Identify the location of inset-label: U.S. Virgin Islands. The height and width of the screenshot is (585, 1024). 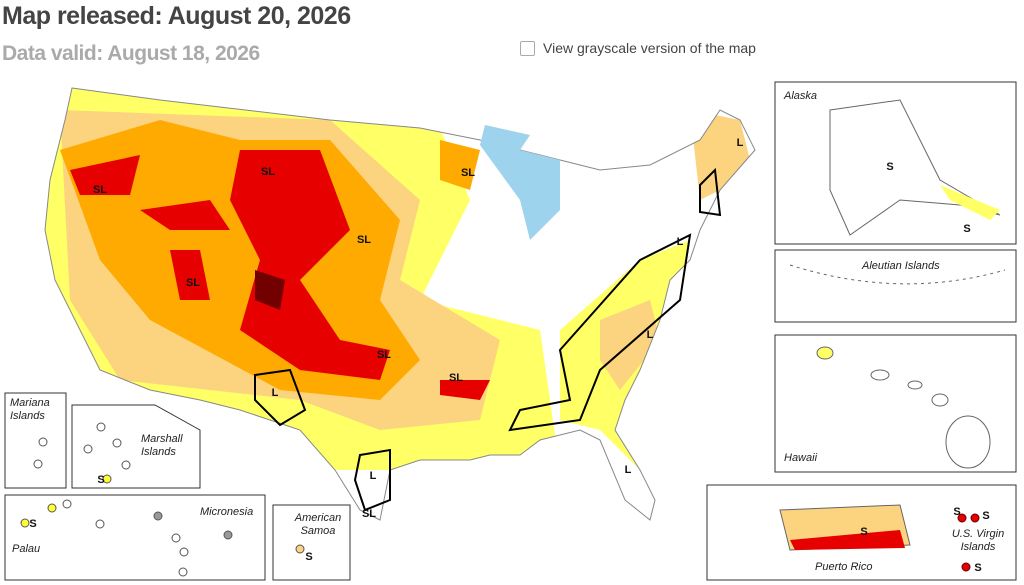
(978, 540).